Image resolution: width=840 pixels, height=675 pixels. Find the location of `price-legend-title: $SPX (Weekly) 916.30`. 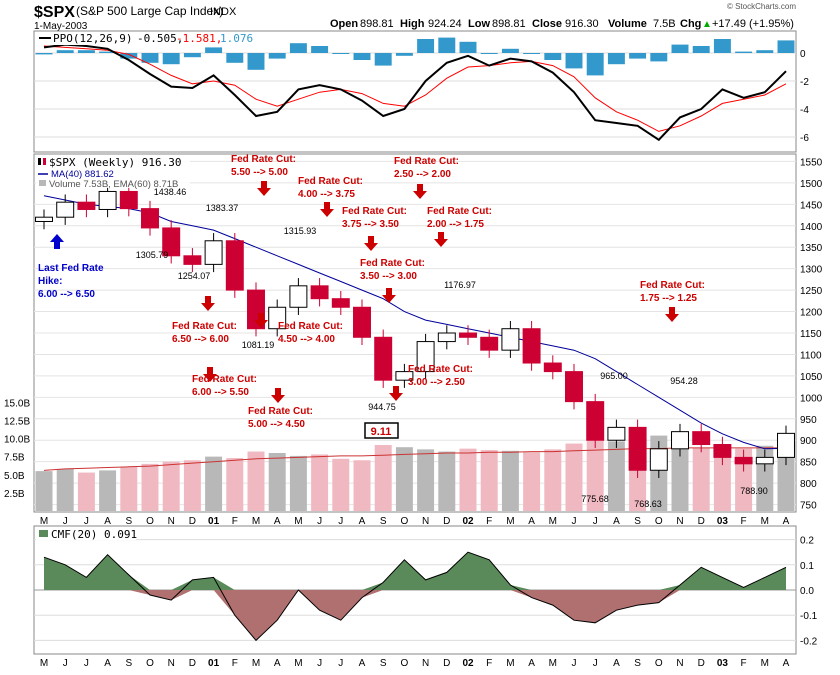

price-legend-title: $SPX (Weekly) 916.30 is located at coordinates (115, 162).